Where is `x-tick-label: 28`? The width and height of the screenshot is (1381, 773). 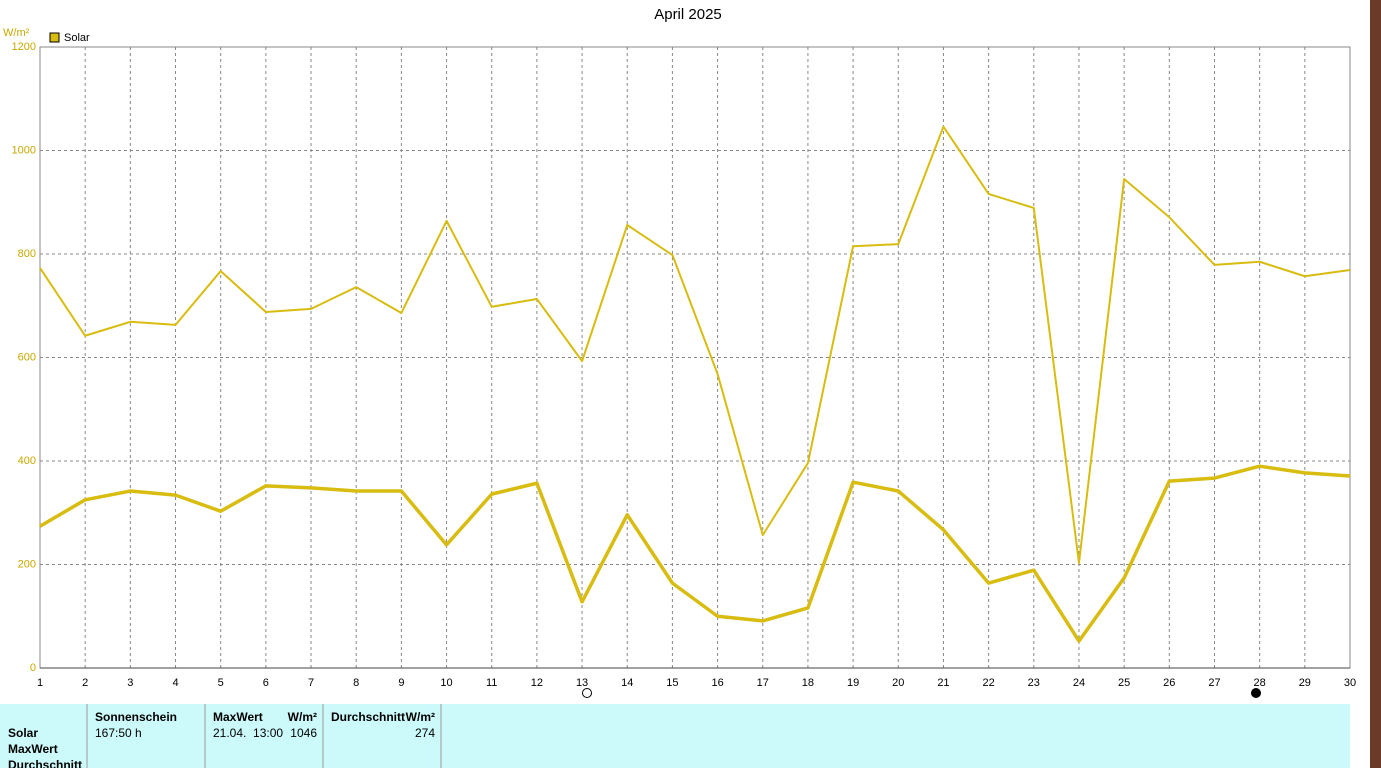 x-tick-label: 28 is located at coordinates (1260, 683).